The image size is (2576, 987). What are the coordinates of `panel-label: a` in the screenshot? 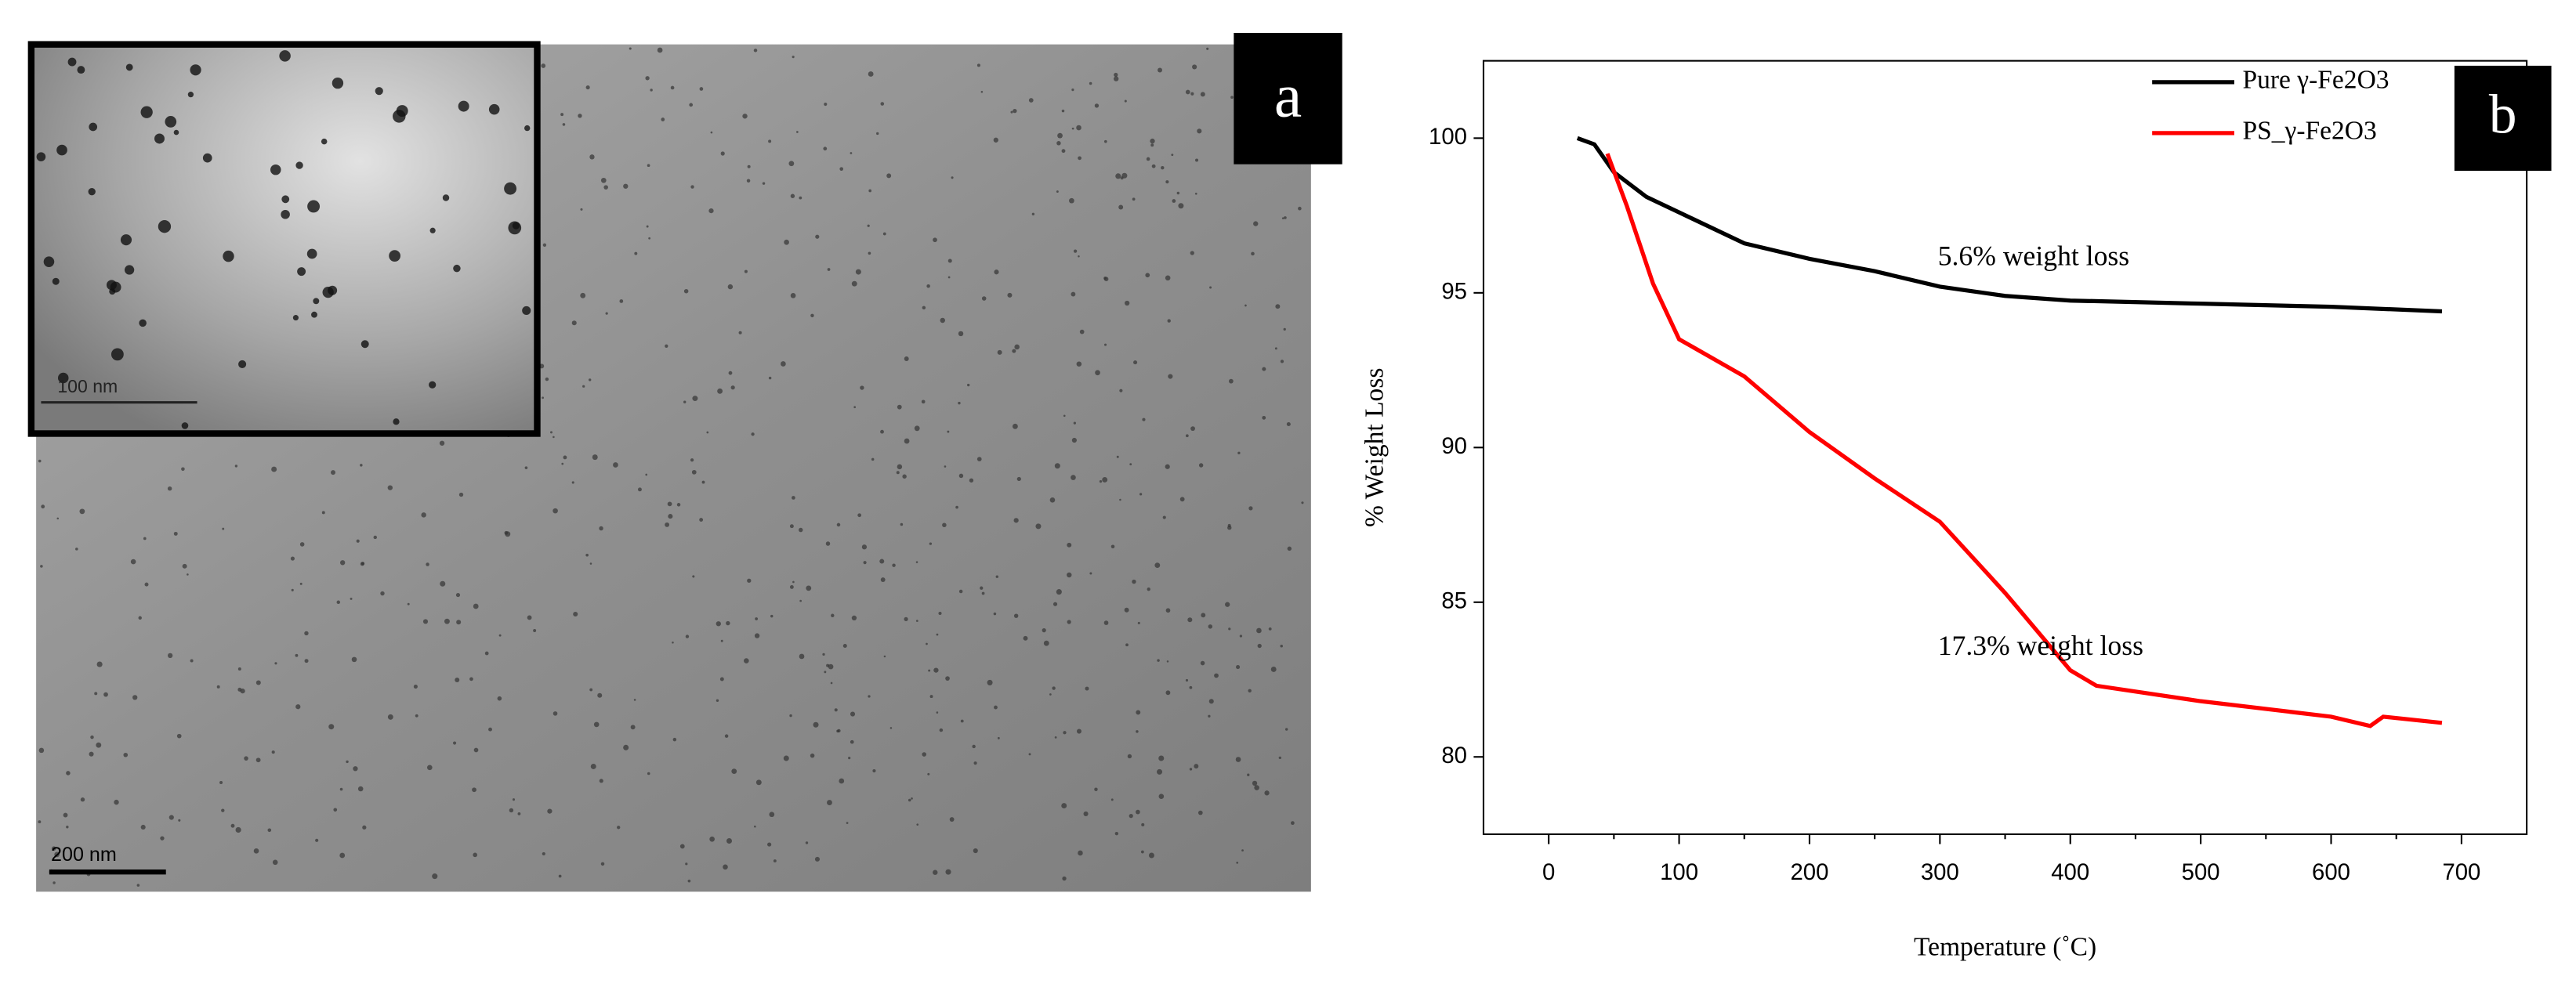 It's located at (1288, 95).